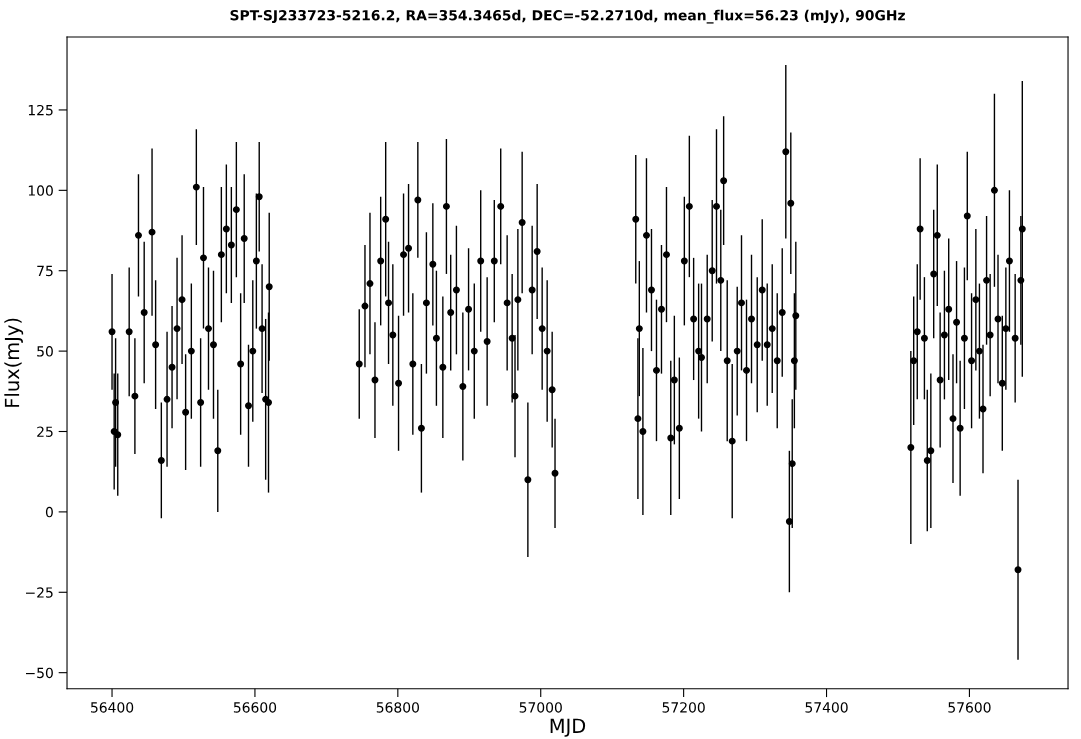 The image size is (1081, 739). I want to click on y-tick-label: 100, so click(40, 190).